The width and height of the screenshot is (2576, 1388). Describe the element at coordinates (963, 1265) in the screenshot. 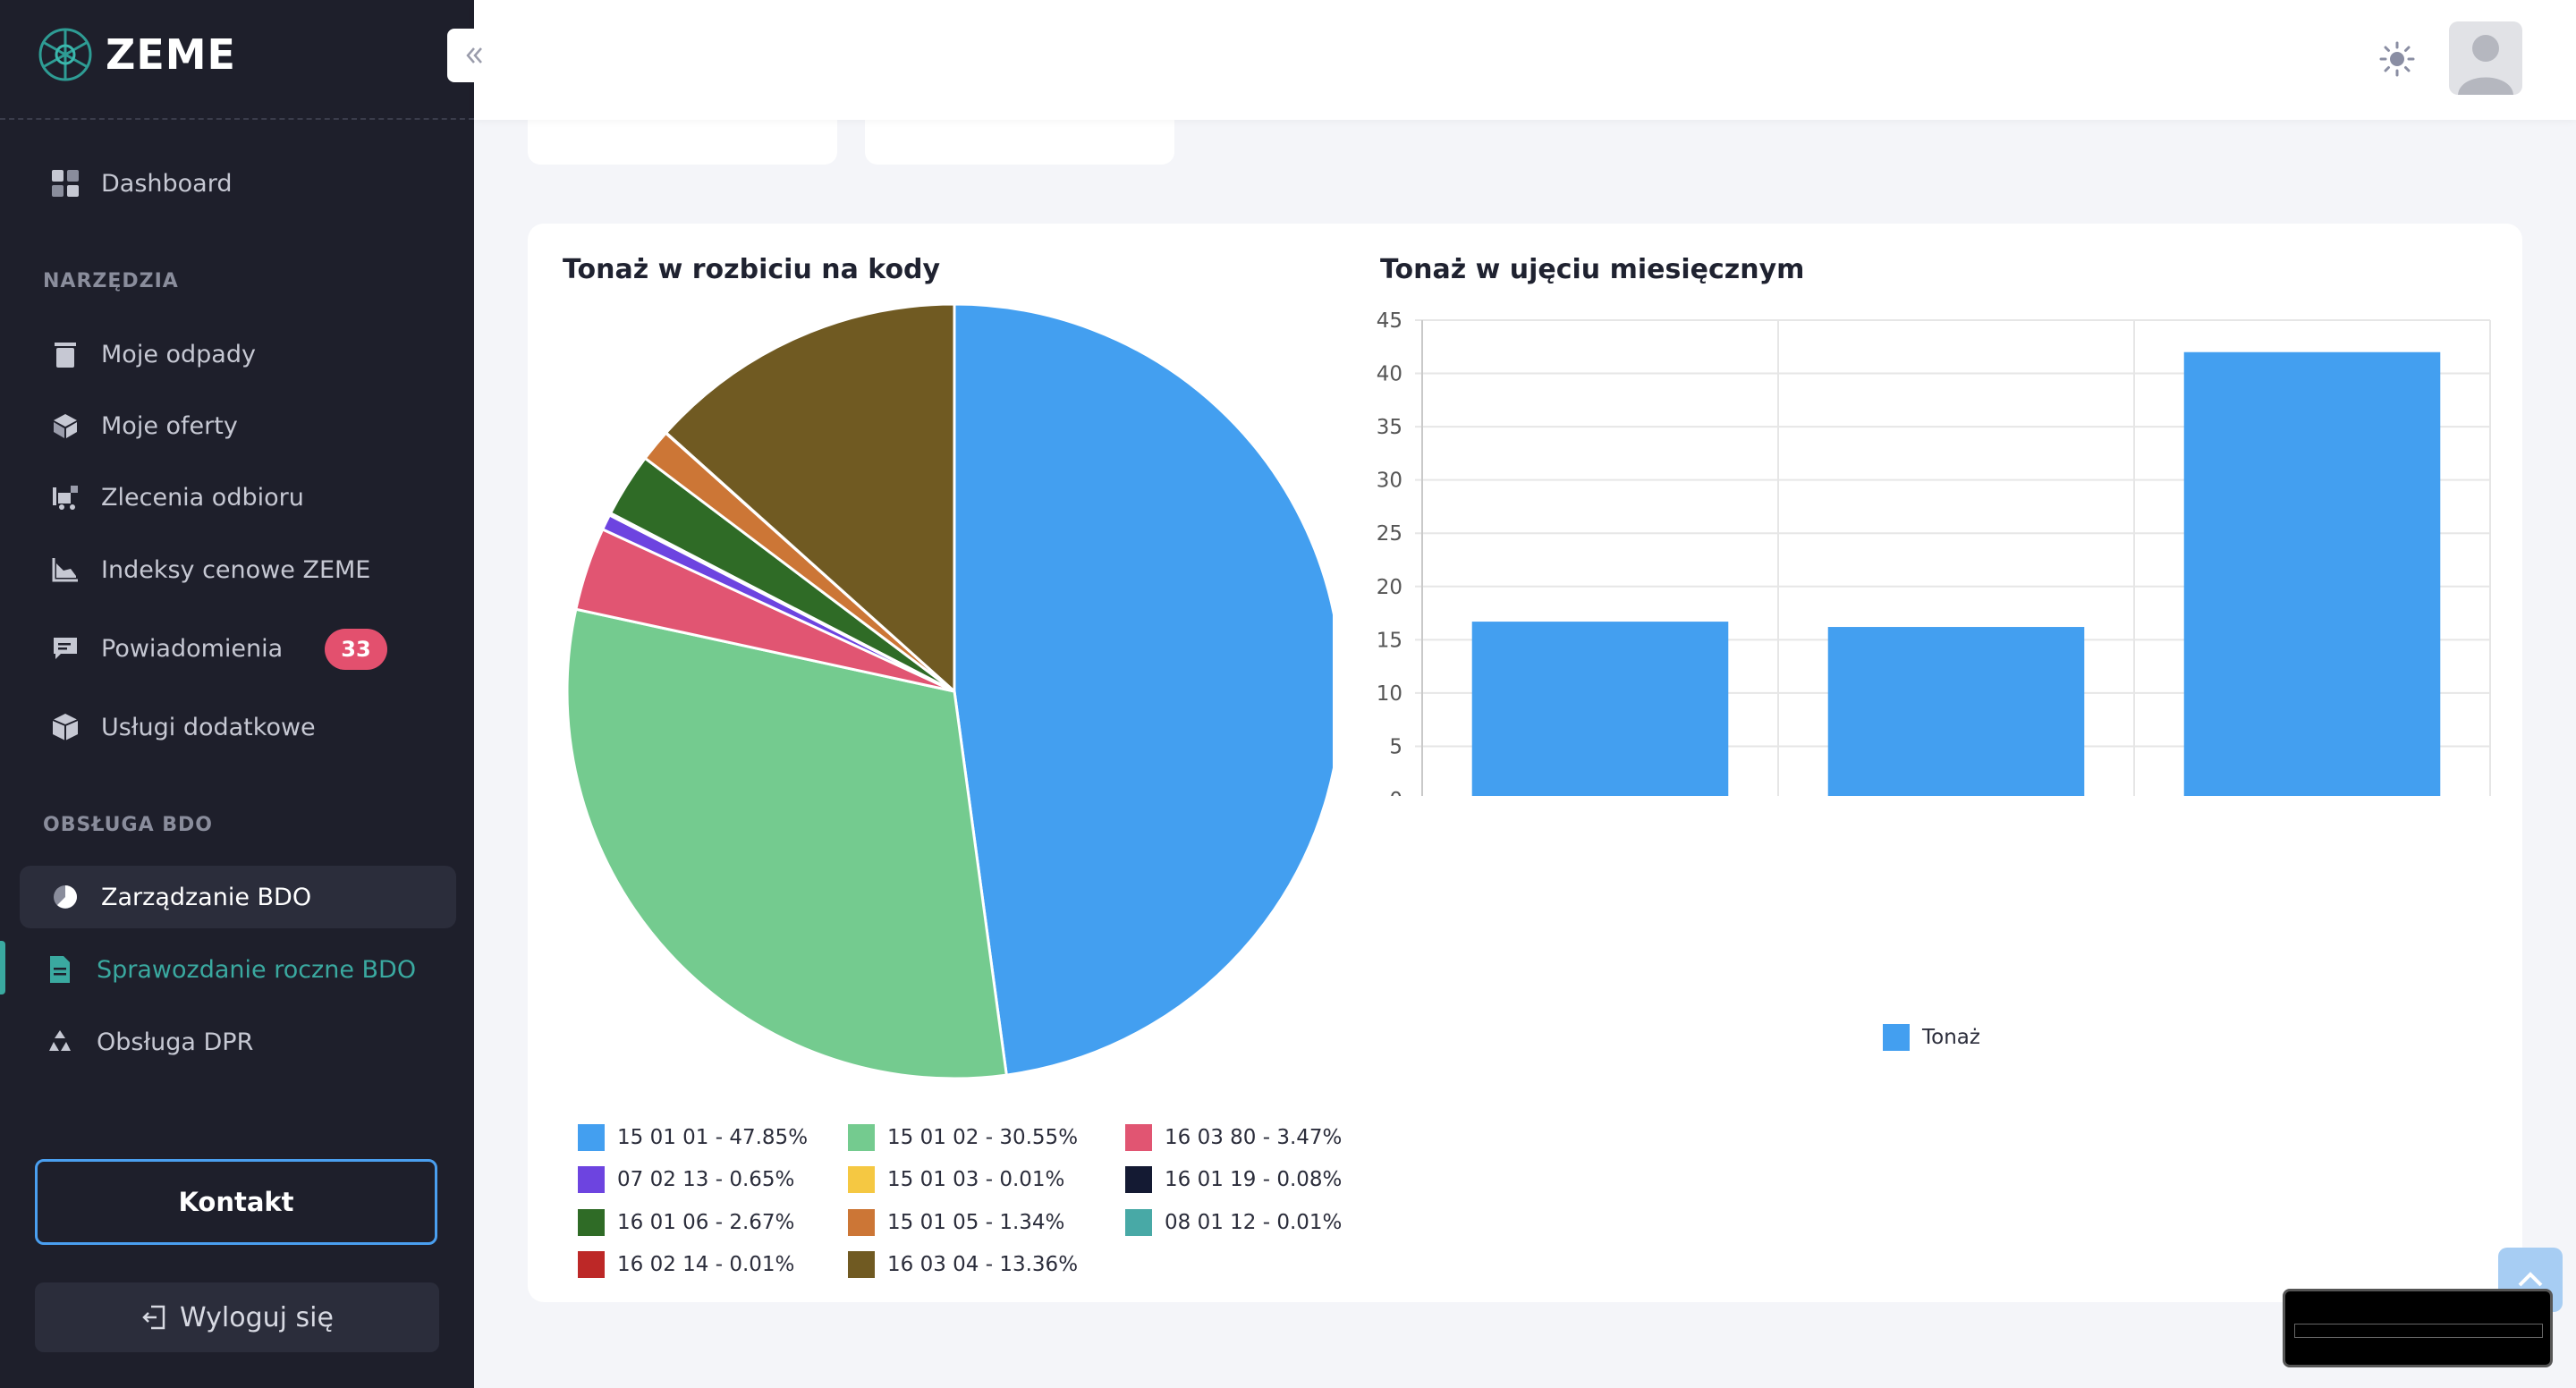

I see `legend-item: 16 03 04 - 13.36%` at that location.